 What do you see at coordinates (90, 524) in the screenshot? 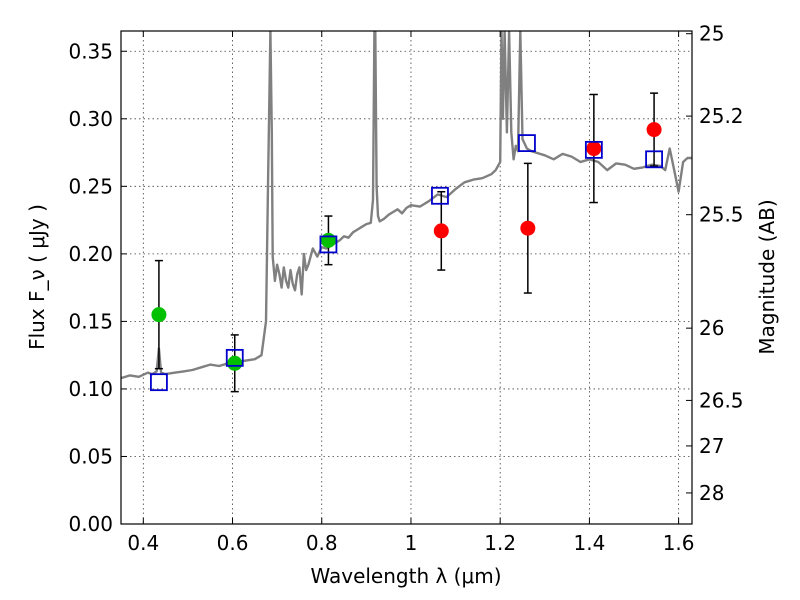
I see `y-tick-label: 0.00` at bounding box center [90, 524].